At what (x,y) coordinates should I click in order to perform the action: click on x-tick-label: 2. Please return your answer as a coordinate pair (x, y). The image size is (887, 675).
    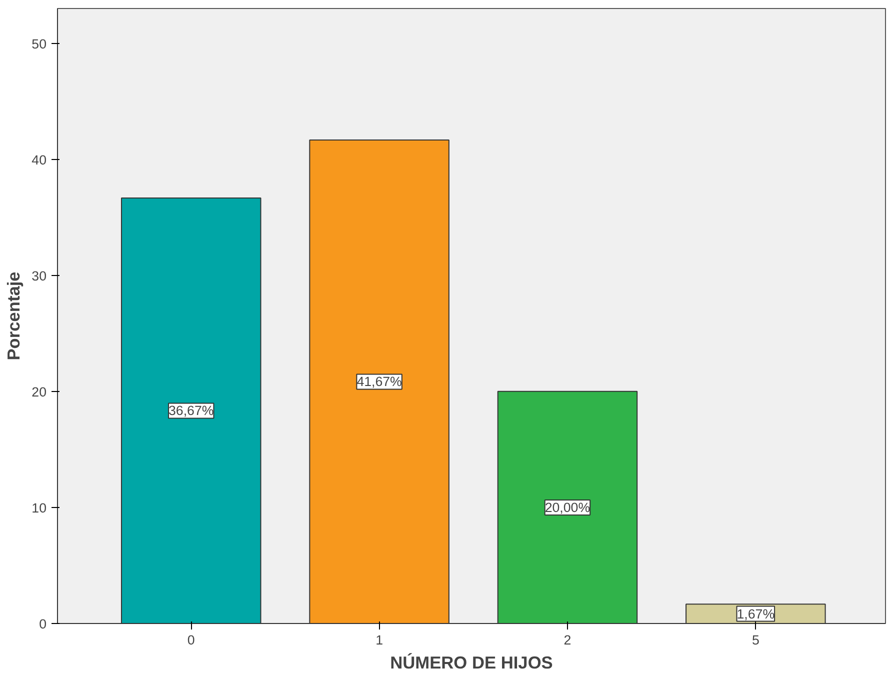
    Looking at the image, I should click on (568, 640).